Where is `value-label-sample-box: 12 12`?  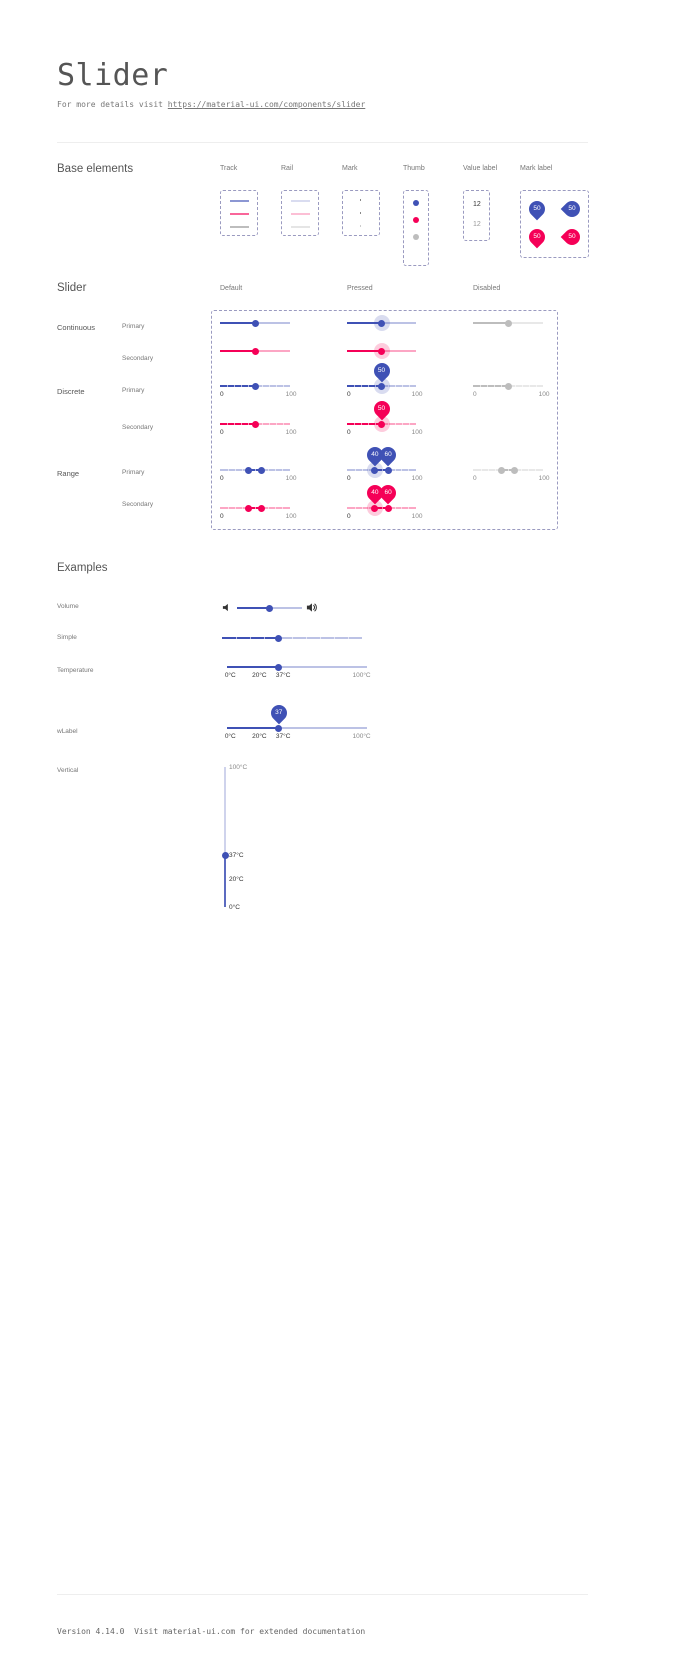 value-label-sample-box: 12 12 is located at coordinates (476, 215).